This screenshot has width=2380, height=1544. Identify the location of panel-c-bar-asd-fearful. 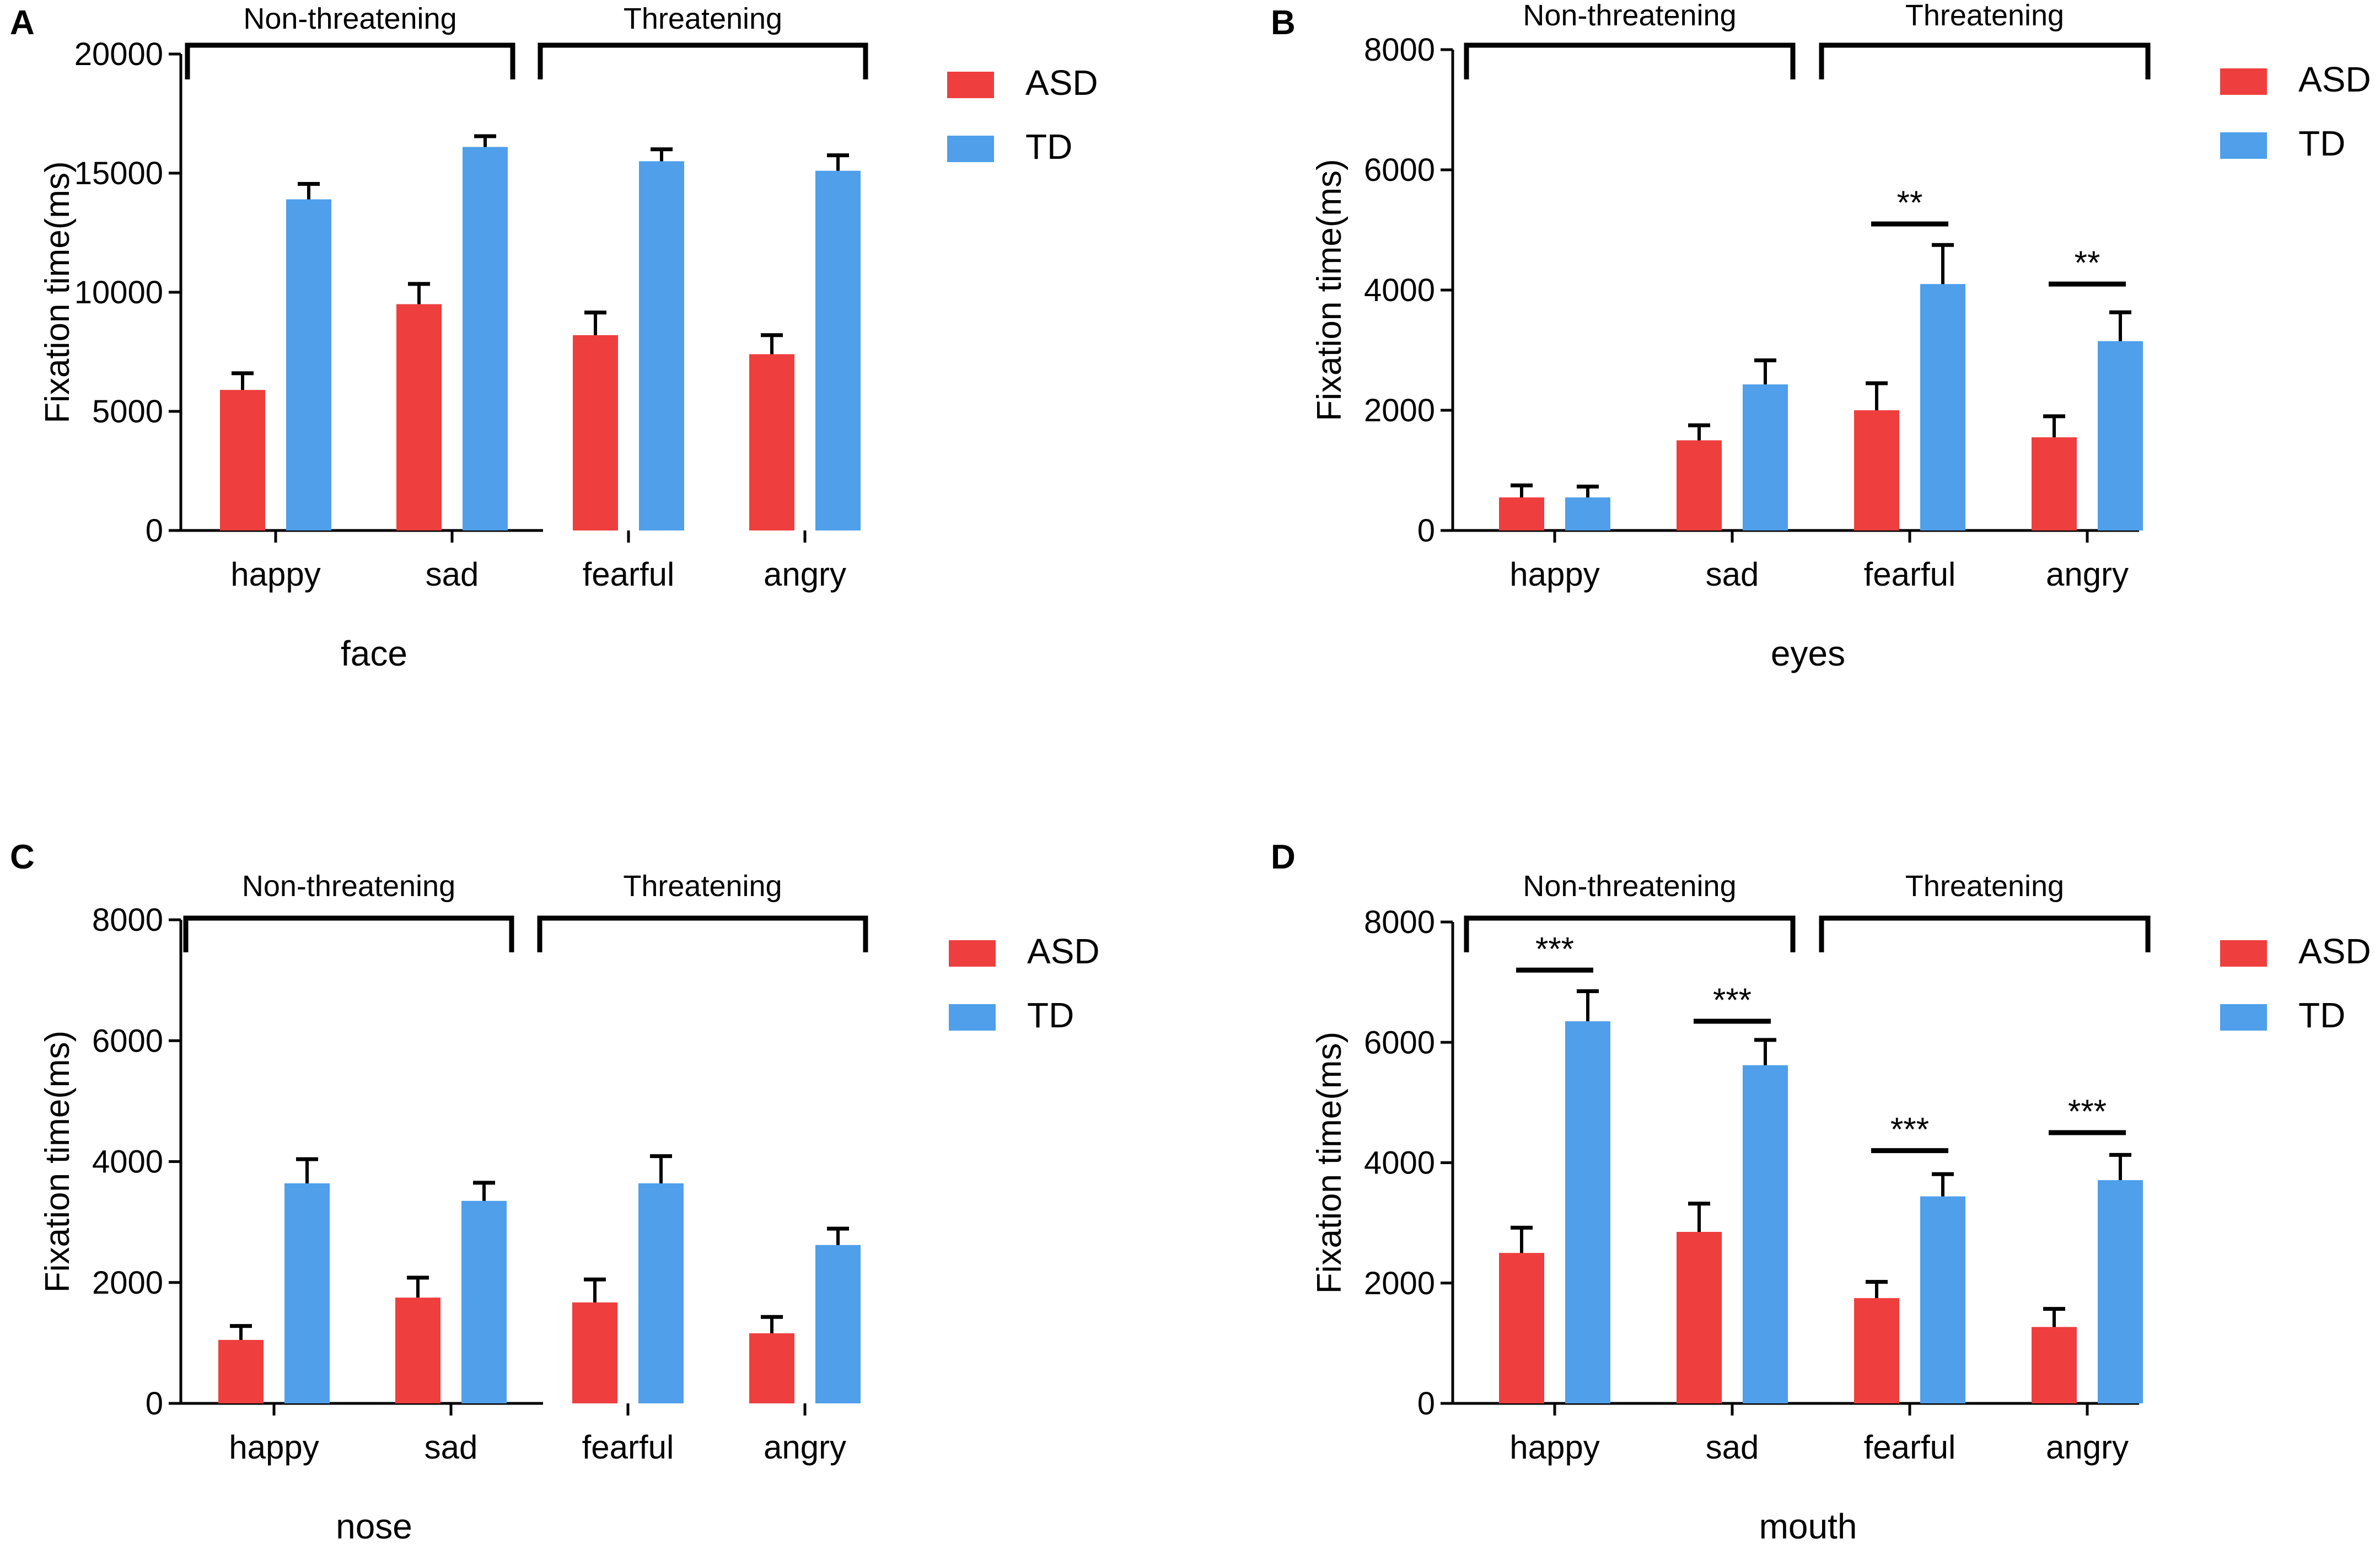
(594, 1352).